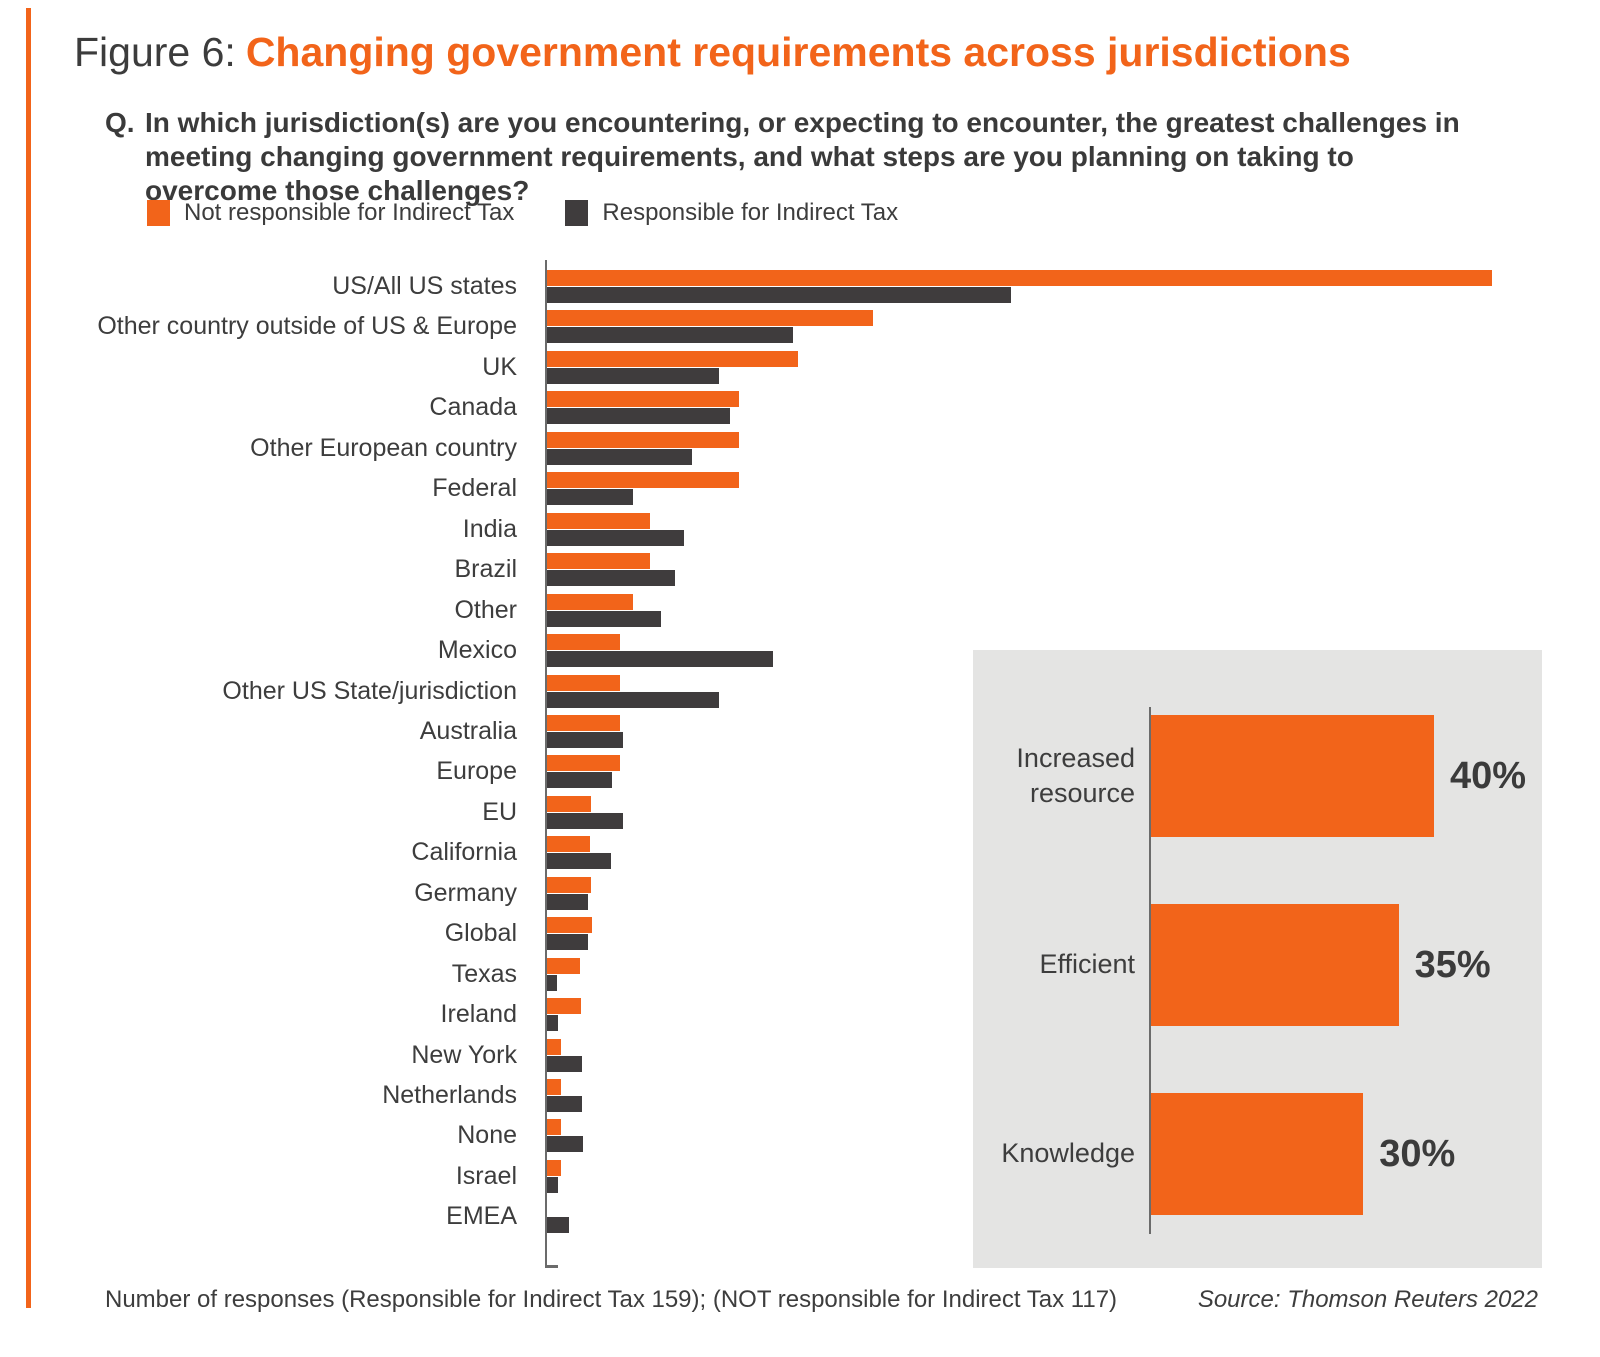 Image resolution: width=1600 pixels, height=1357 pixels. Describe the element at coordinates (478, 1014) in the screenshot. I see `category-label: Ireland` at that location.